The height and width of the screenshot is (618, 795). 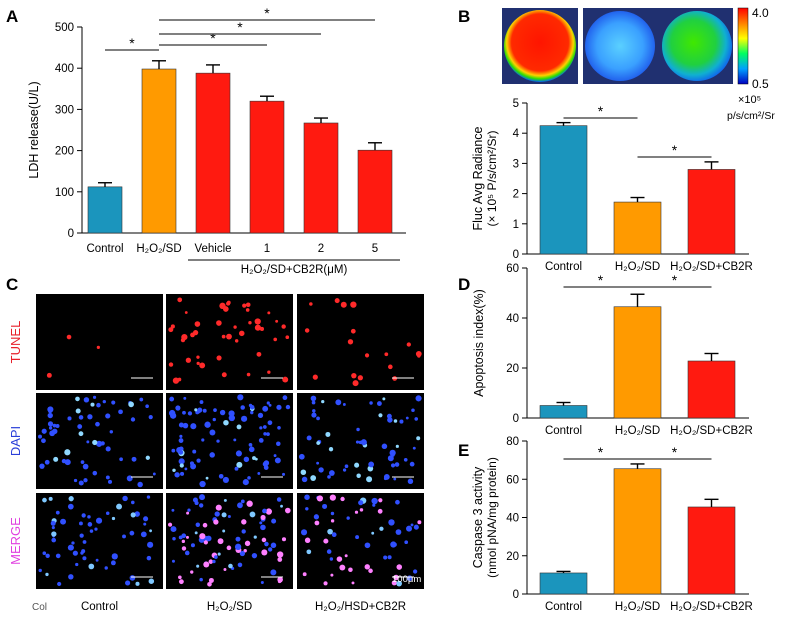 What do you see at coordinates (229, 607) in the screenshot?
I see `column-label: H₂O₂/SD` at bounding box center [229, 607].